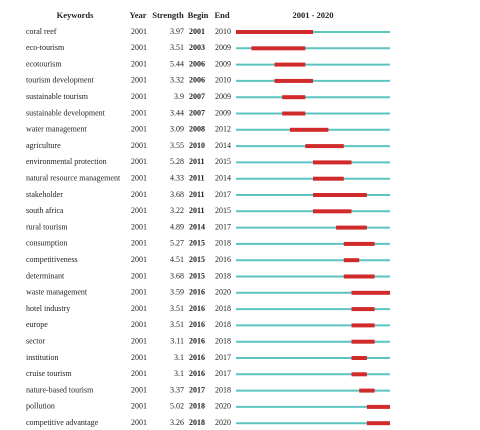  Describe the element at coordinates (60, 80) in the screenshot. I see `keyword: tourism development` at that location.